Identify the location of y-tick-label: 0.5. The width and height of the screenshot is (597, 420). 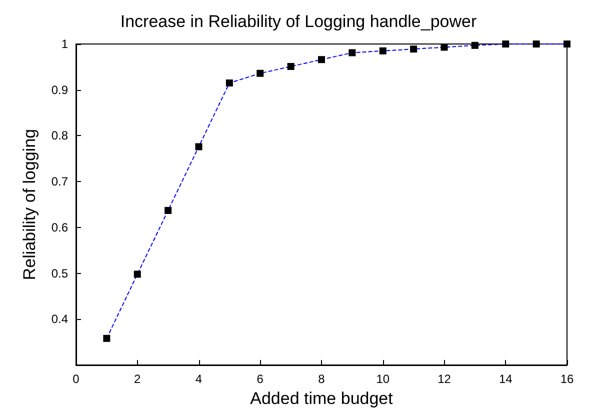
(59, 273).